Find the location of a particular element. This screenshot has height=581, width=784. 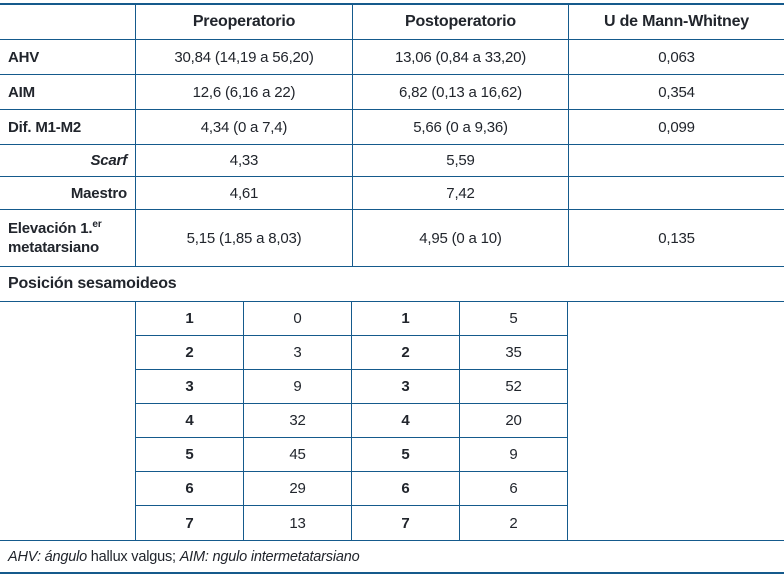

header-preoperatorio: Preoperatorio is located at coordinates (243, 22).